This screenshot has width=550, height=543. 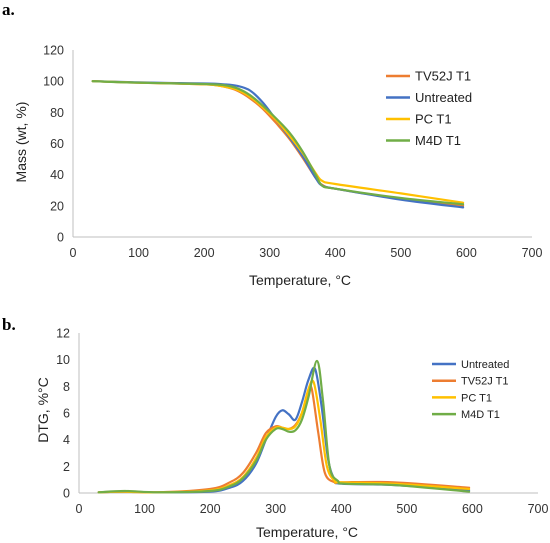 I want to click on x-tick-label-a: 600, so click(x=466, y=253).